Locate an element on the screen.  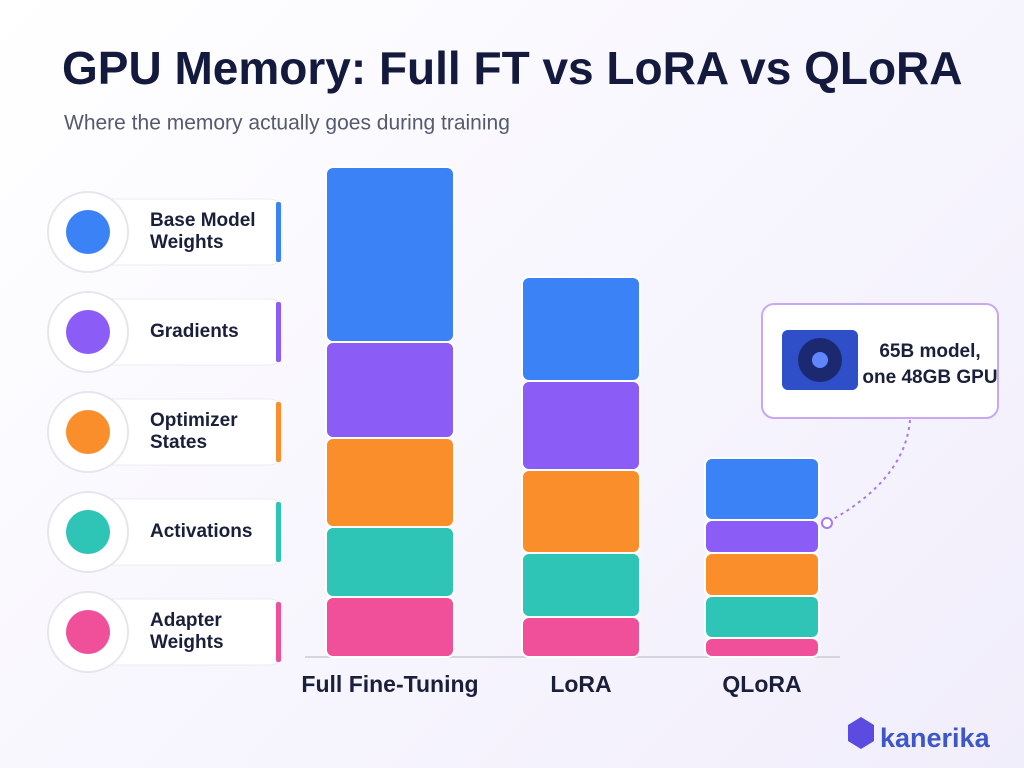
legend-label: Activations is located at coordinates (201, 531).